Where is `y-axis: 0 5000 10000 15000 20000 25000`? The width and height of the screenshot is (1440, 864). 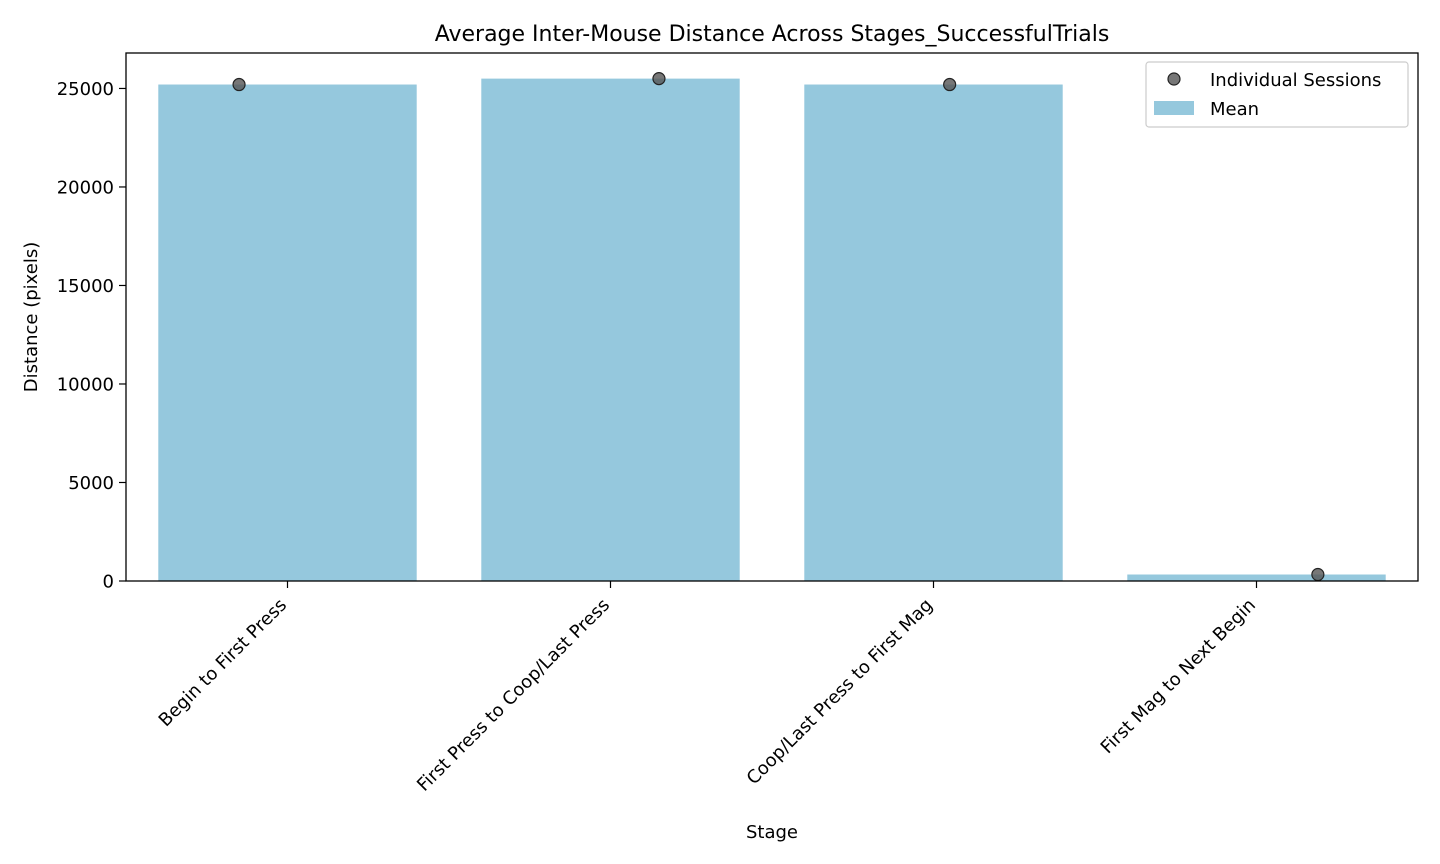
y-axis: 0 5000 10000 15000 20000 25000 is located at coordinates (91, 336).